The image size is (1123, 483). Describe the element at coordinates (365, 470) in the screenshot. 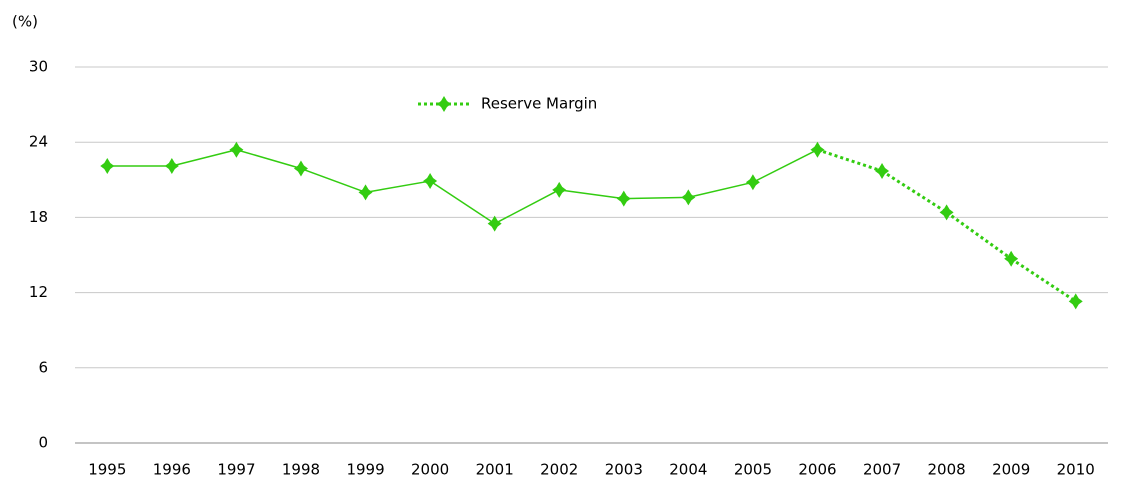

I see `x-tick-label: 1999` at that location.